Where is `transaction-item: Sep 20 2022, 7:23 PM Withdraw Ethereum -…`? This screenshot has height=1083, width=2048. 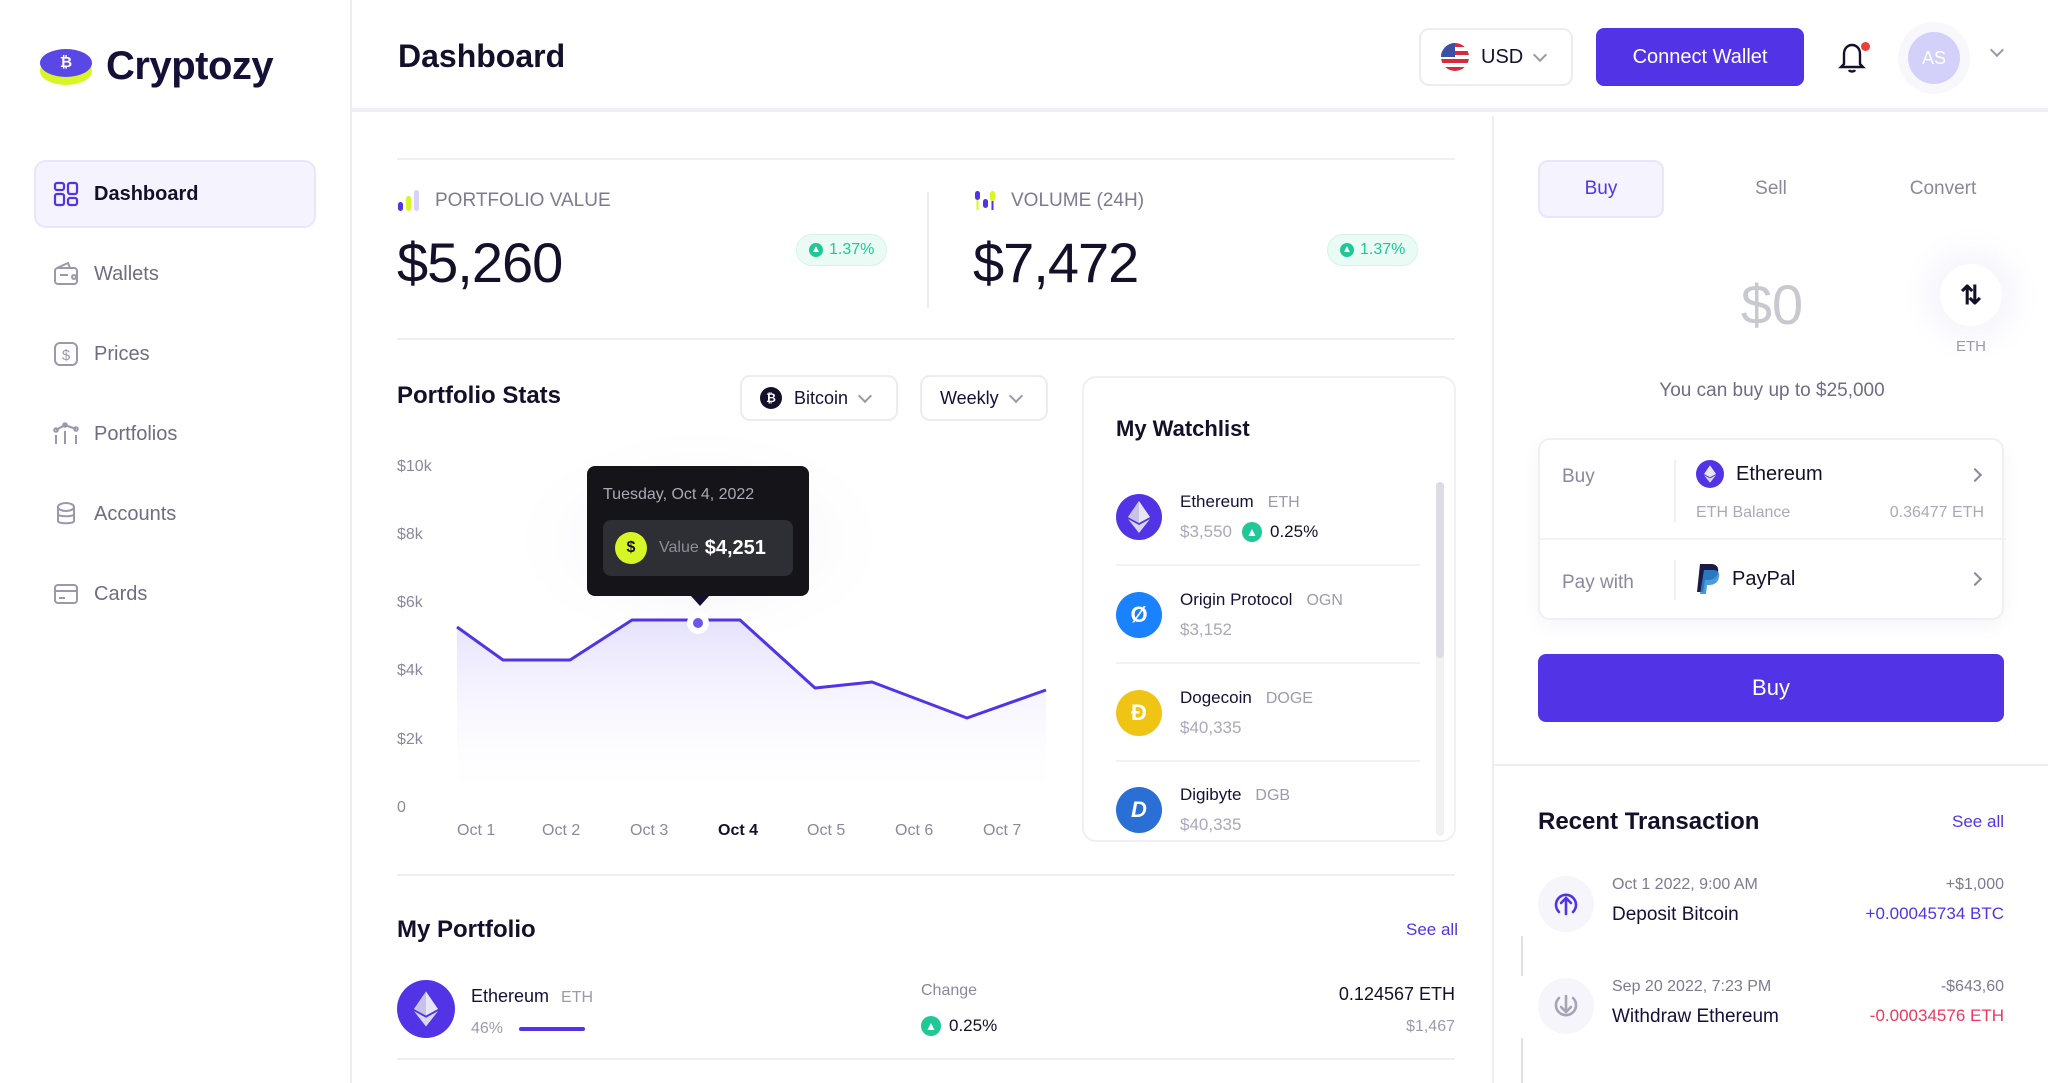 transaction-item: Sep 20 2022, 7:23 PM Withdraw Ethereum -… is located at coordinates (1771, 1023).